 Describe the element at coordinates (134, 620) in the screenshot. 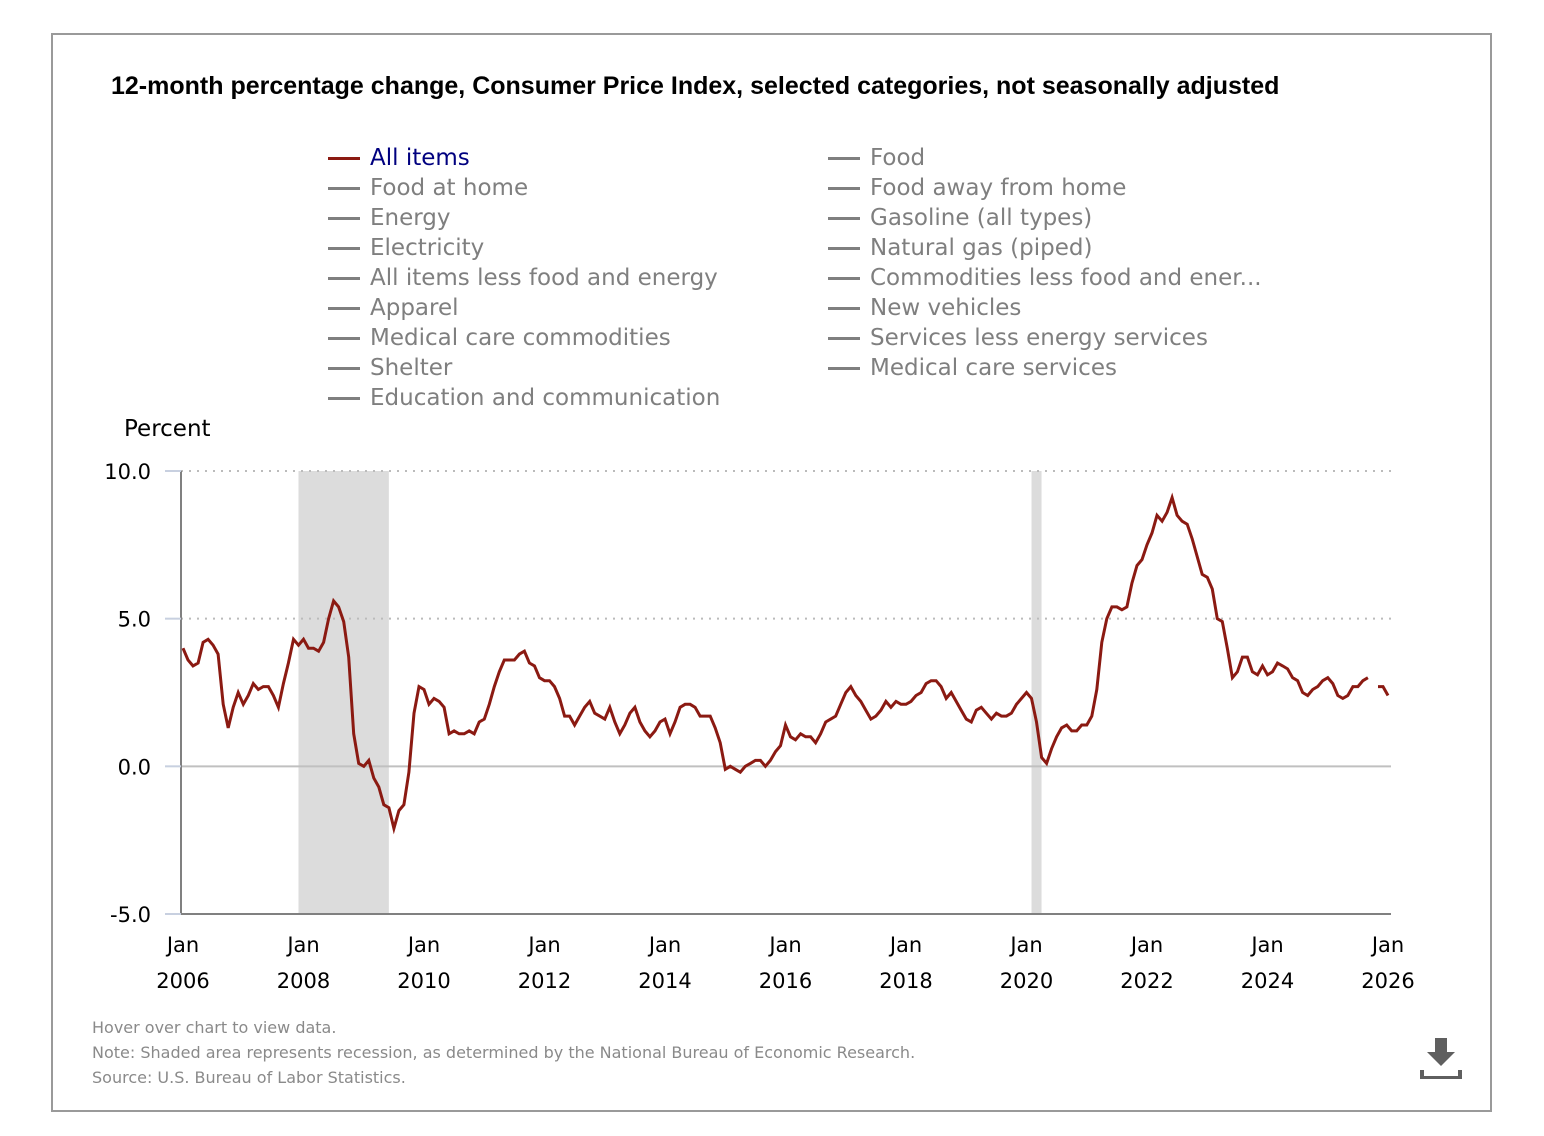

I see `y-tick-label: 5.0` at that location.